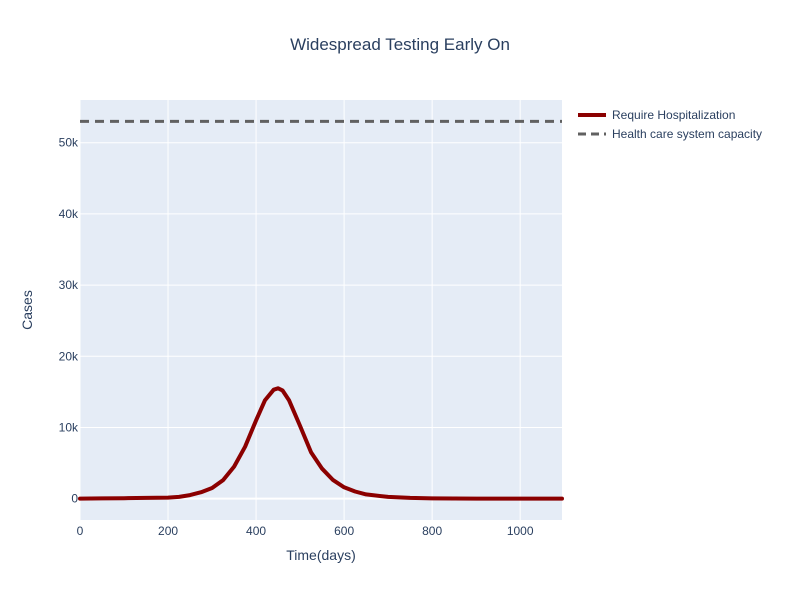  What do you see at coordinates (673, 115) in the screenshot?
I see `legend-label: Require Hospitalization` at bounding box center [673, 115].